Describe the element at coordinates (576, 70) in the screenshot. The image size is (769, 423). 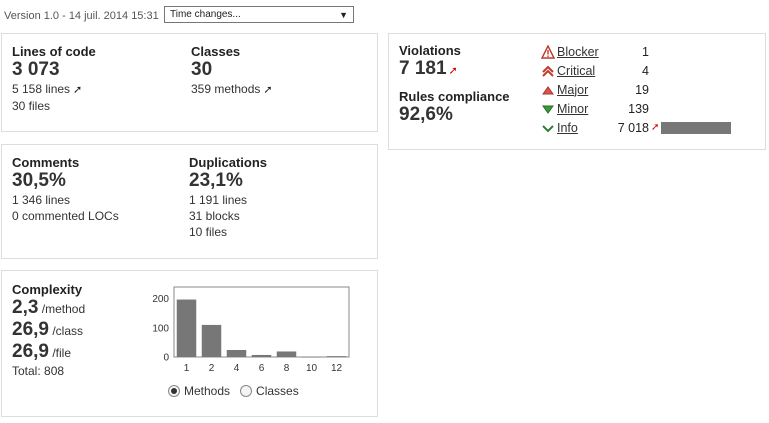
I see `critical-link: Critical` at that location.